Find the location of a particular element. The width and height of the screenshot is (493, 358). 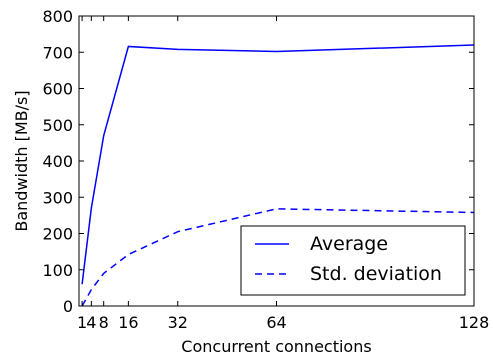

x-tick-label: 4 is located at coordinates (91, 322).